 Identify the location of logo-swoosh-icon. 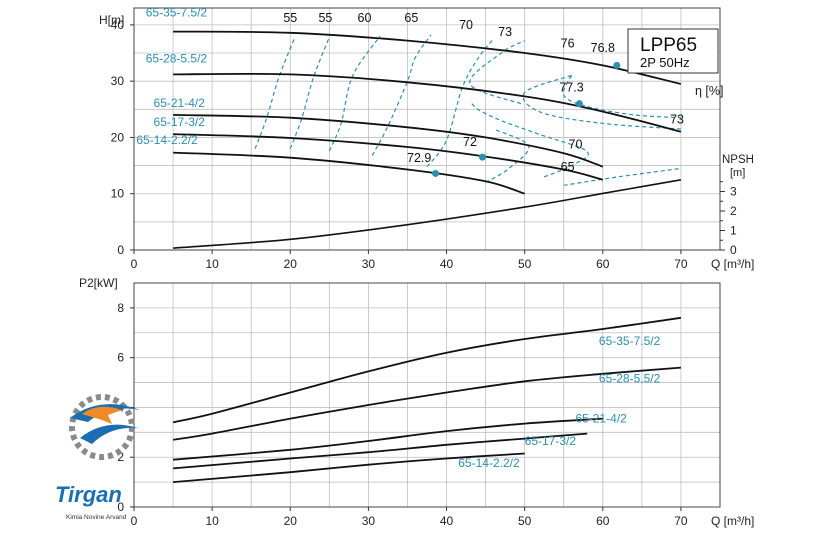
(105, 413).